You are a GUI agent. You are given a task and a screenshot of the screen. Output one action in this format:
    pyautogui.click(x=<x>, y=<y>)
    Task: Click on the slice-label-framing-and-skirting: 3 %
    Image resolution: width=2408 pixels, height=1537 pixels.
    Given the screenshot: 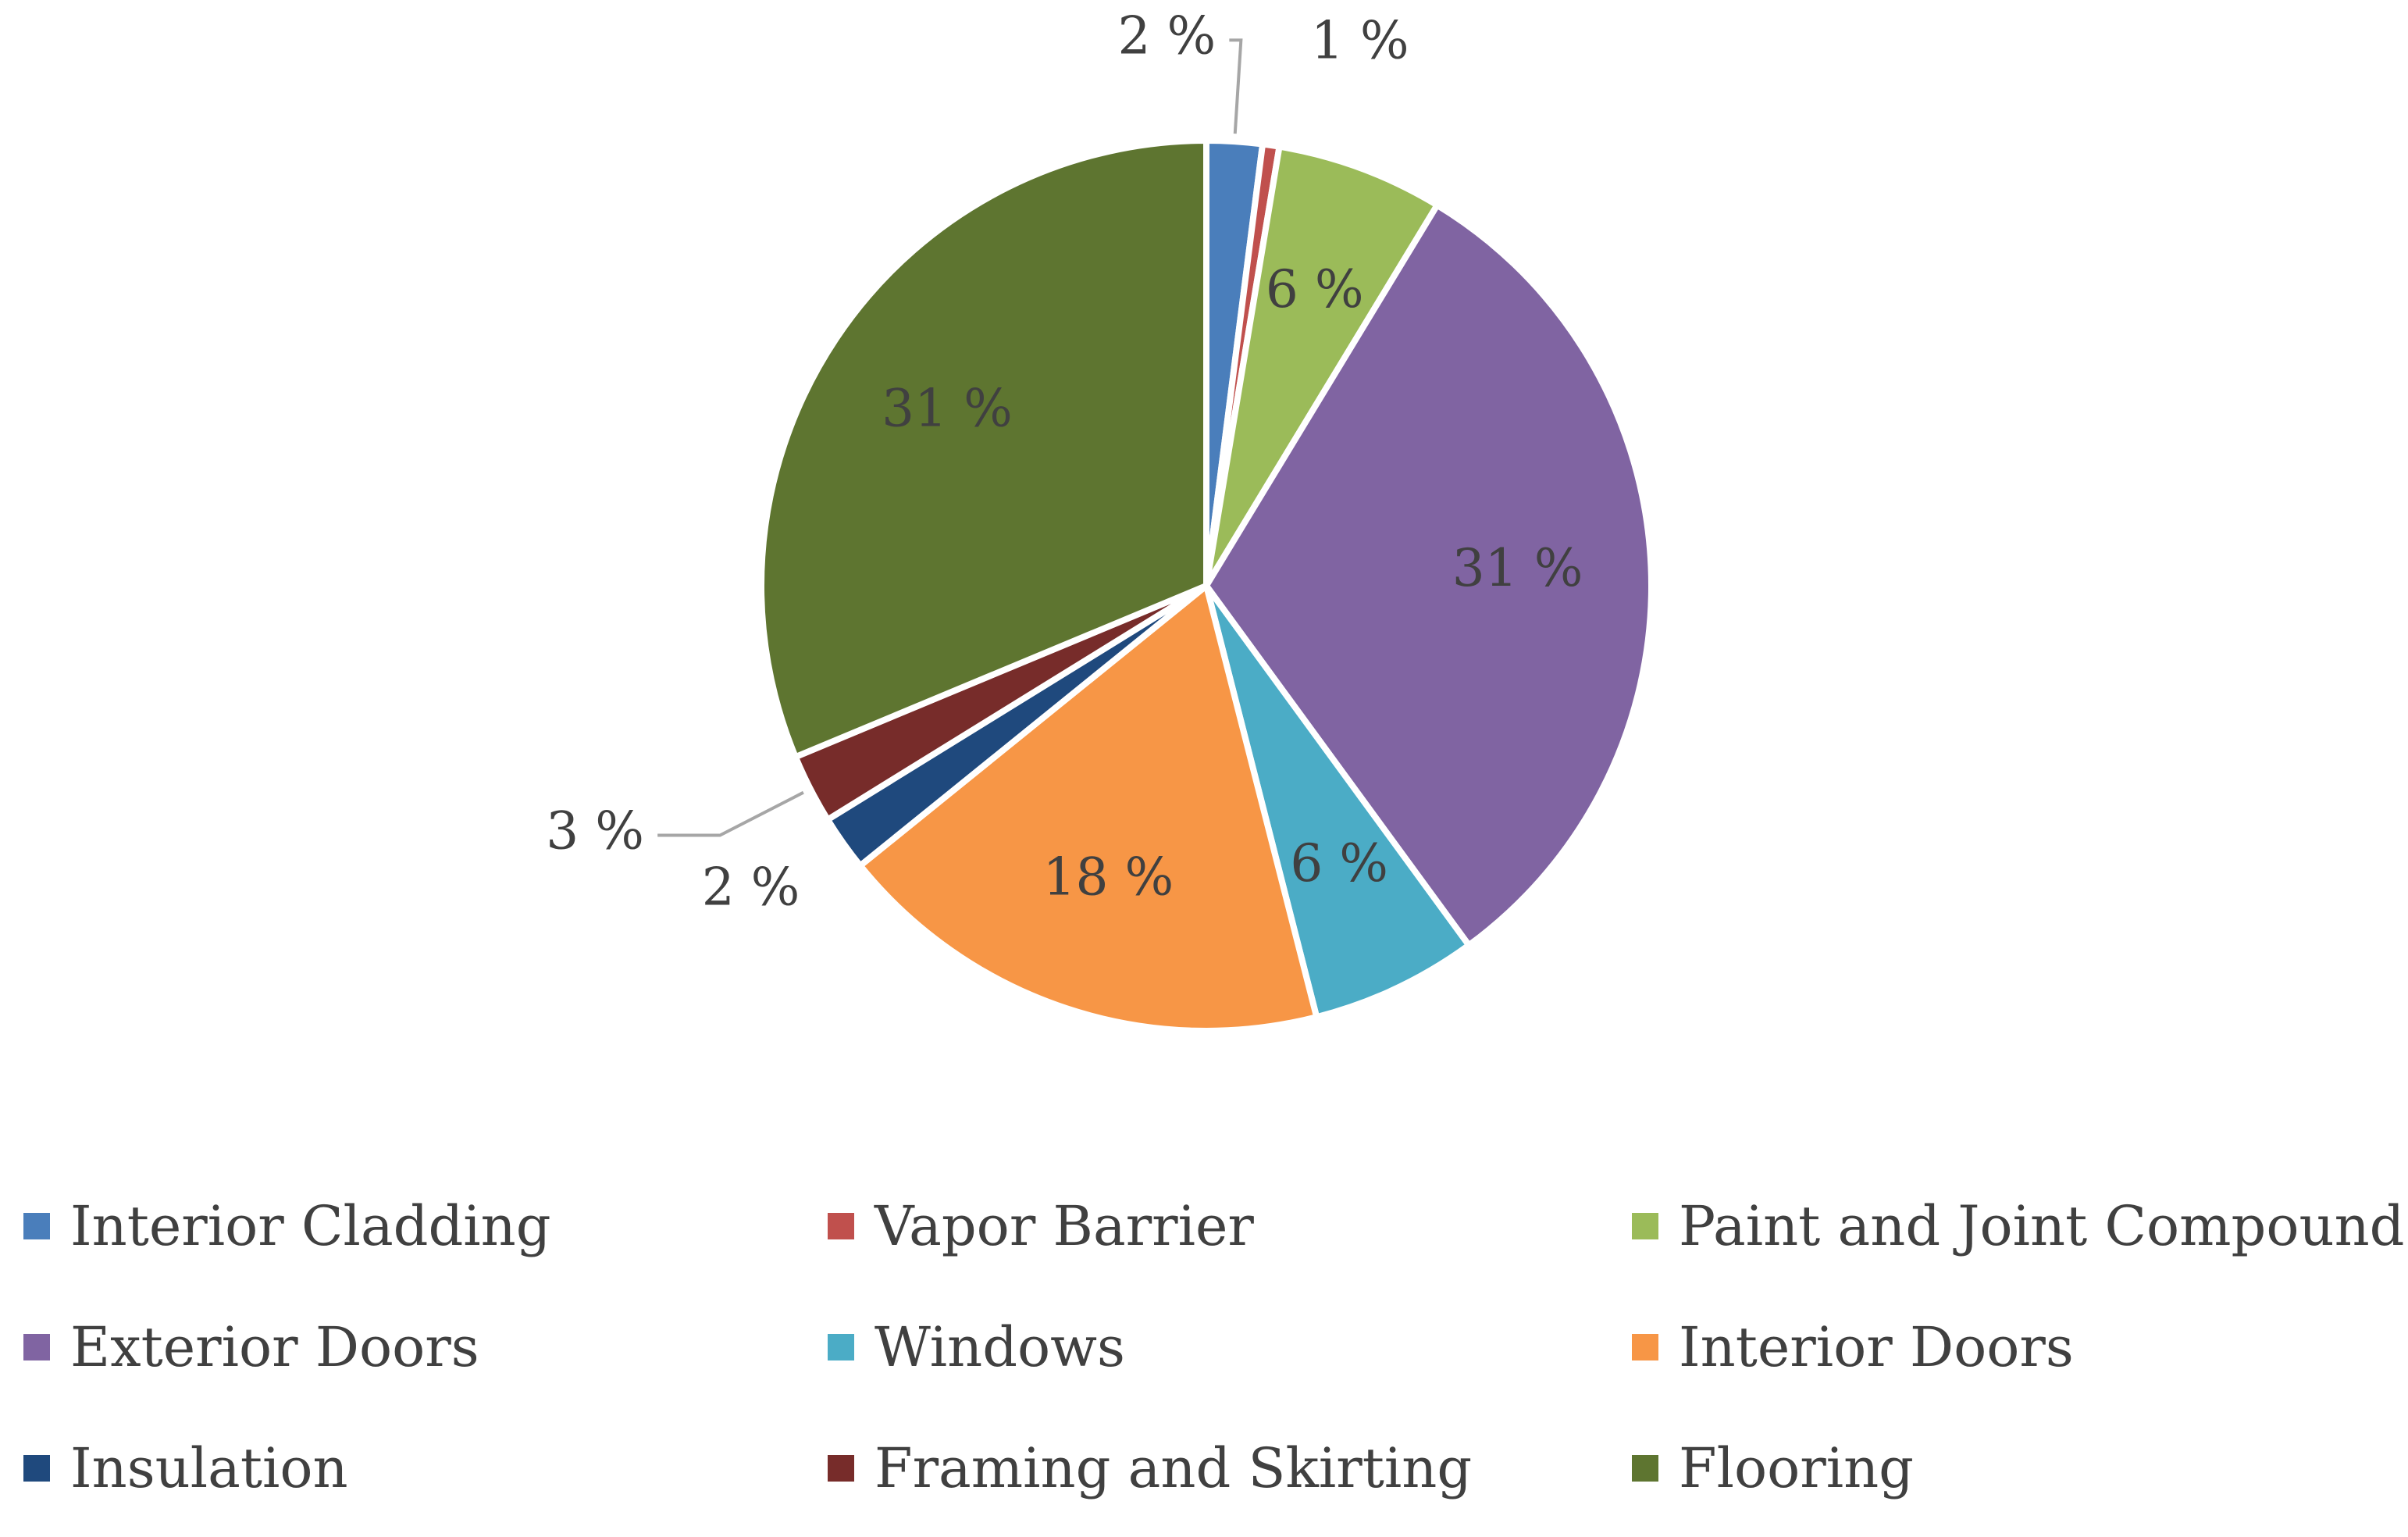 What is the action you would take?
    pyautogui.click(x=595, y=831)
    